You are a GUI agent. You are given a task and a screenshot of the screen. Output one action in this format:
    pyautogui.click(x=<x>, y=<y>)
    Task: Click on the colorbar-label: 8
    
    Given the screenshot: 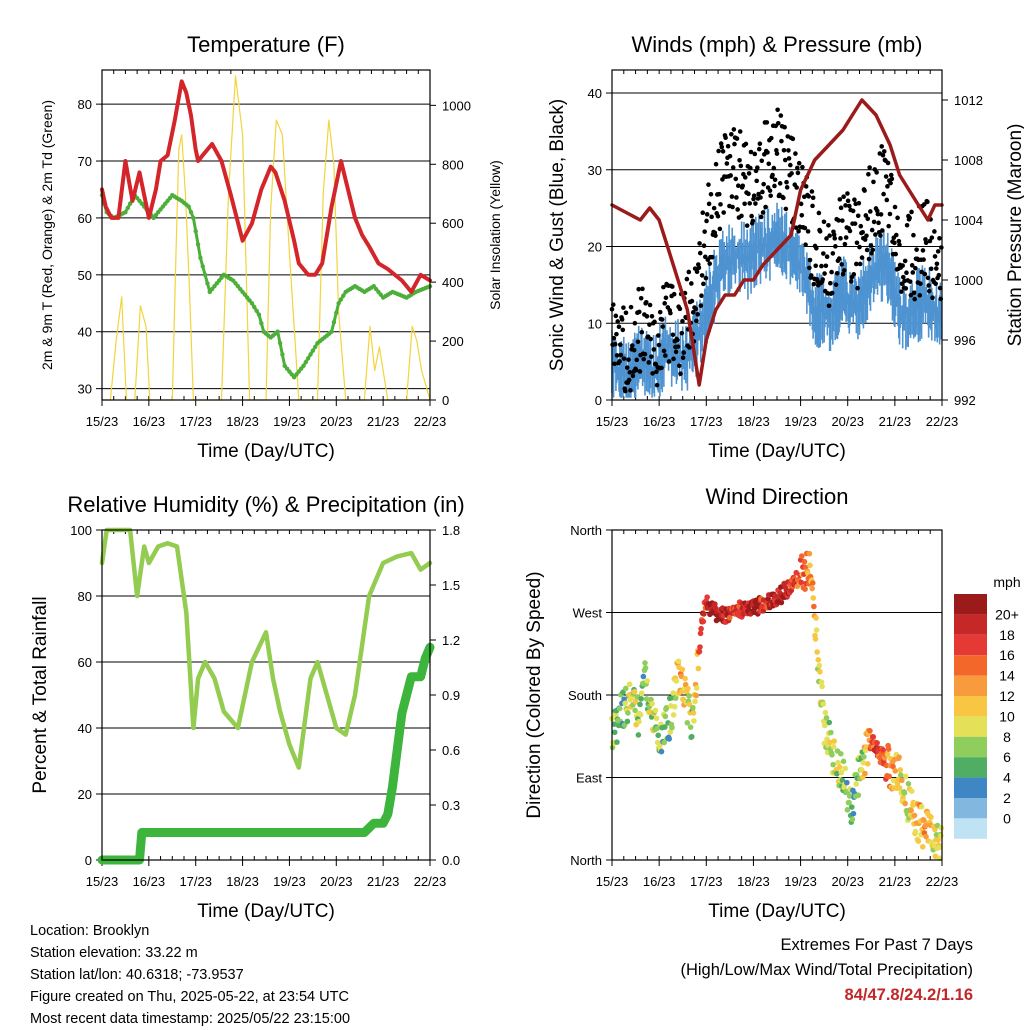 What is the action you would take?
    pyautogui.click(x=1007, y=737)
    